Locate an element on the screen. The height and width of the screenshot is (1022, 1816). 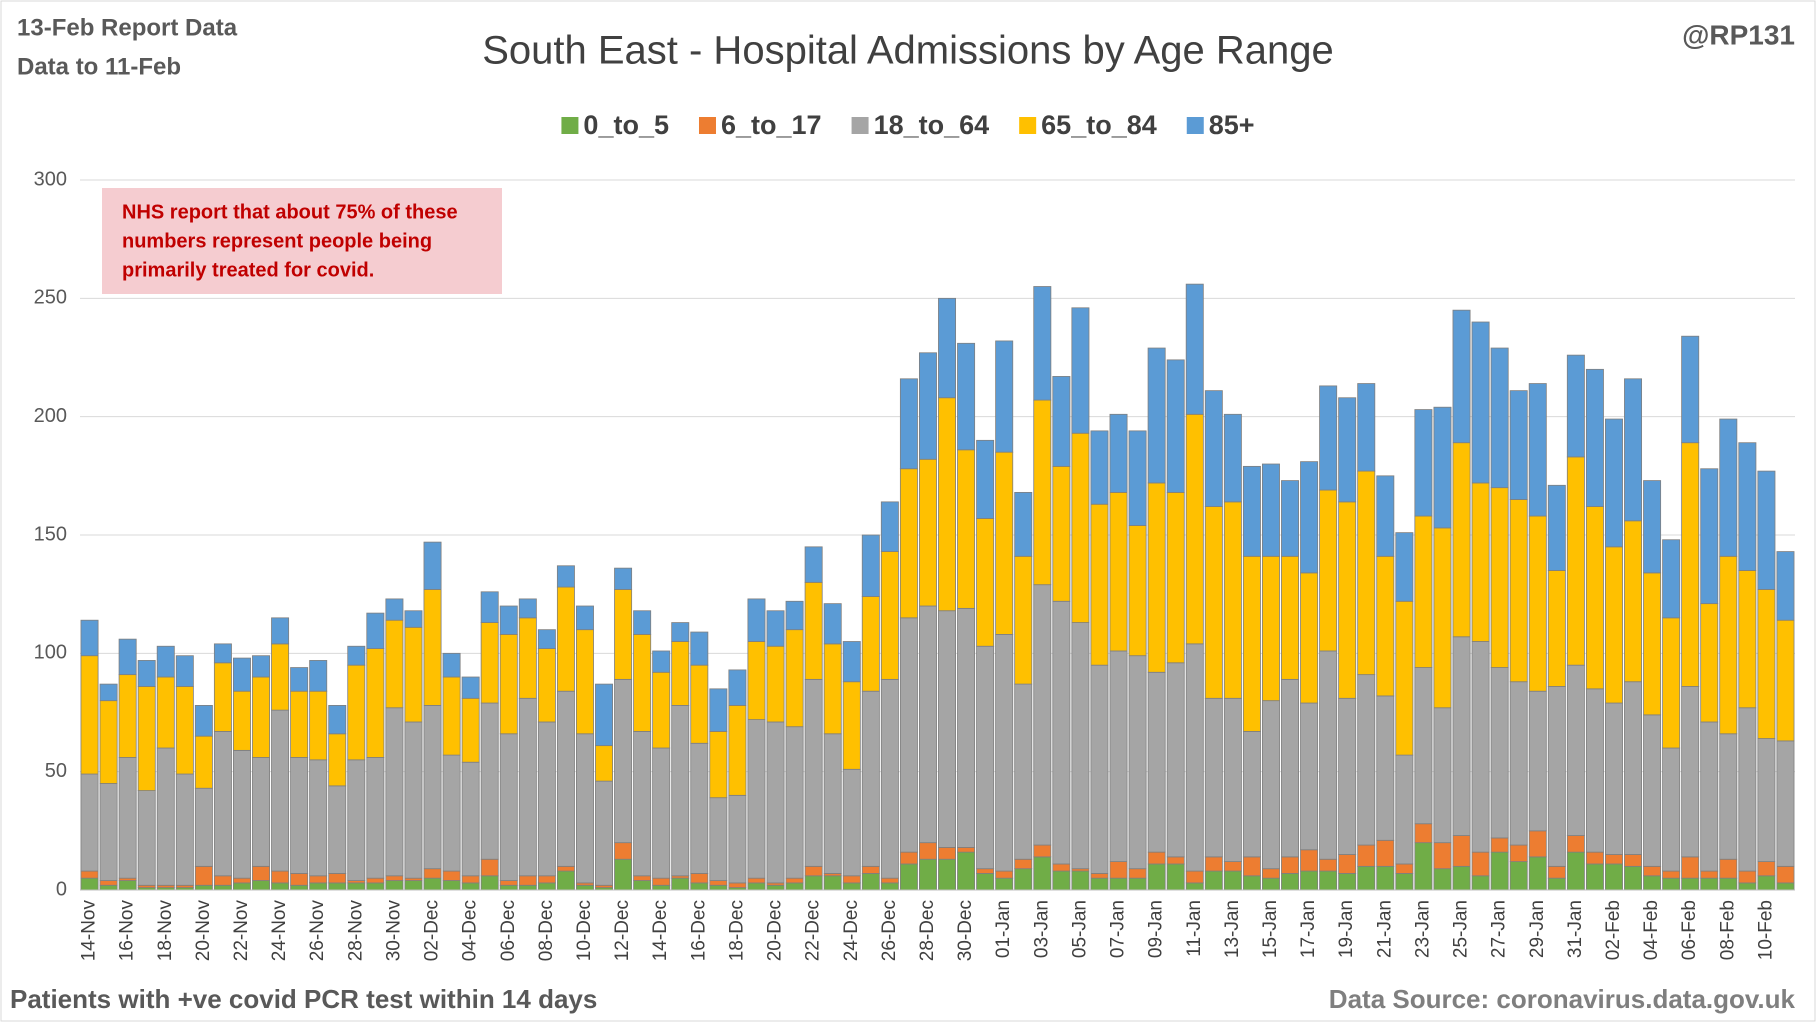
x-tick-label: 22-Nov is located at coordinates (241, 931).